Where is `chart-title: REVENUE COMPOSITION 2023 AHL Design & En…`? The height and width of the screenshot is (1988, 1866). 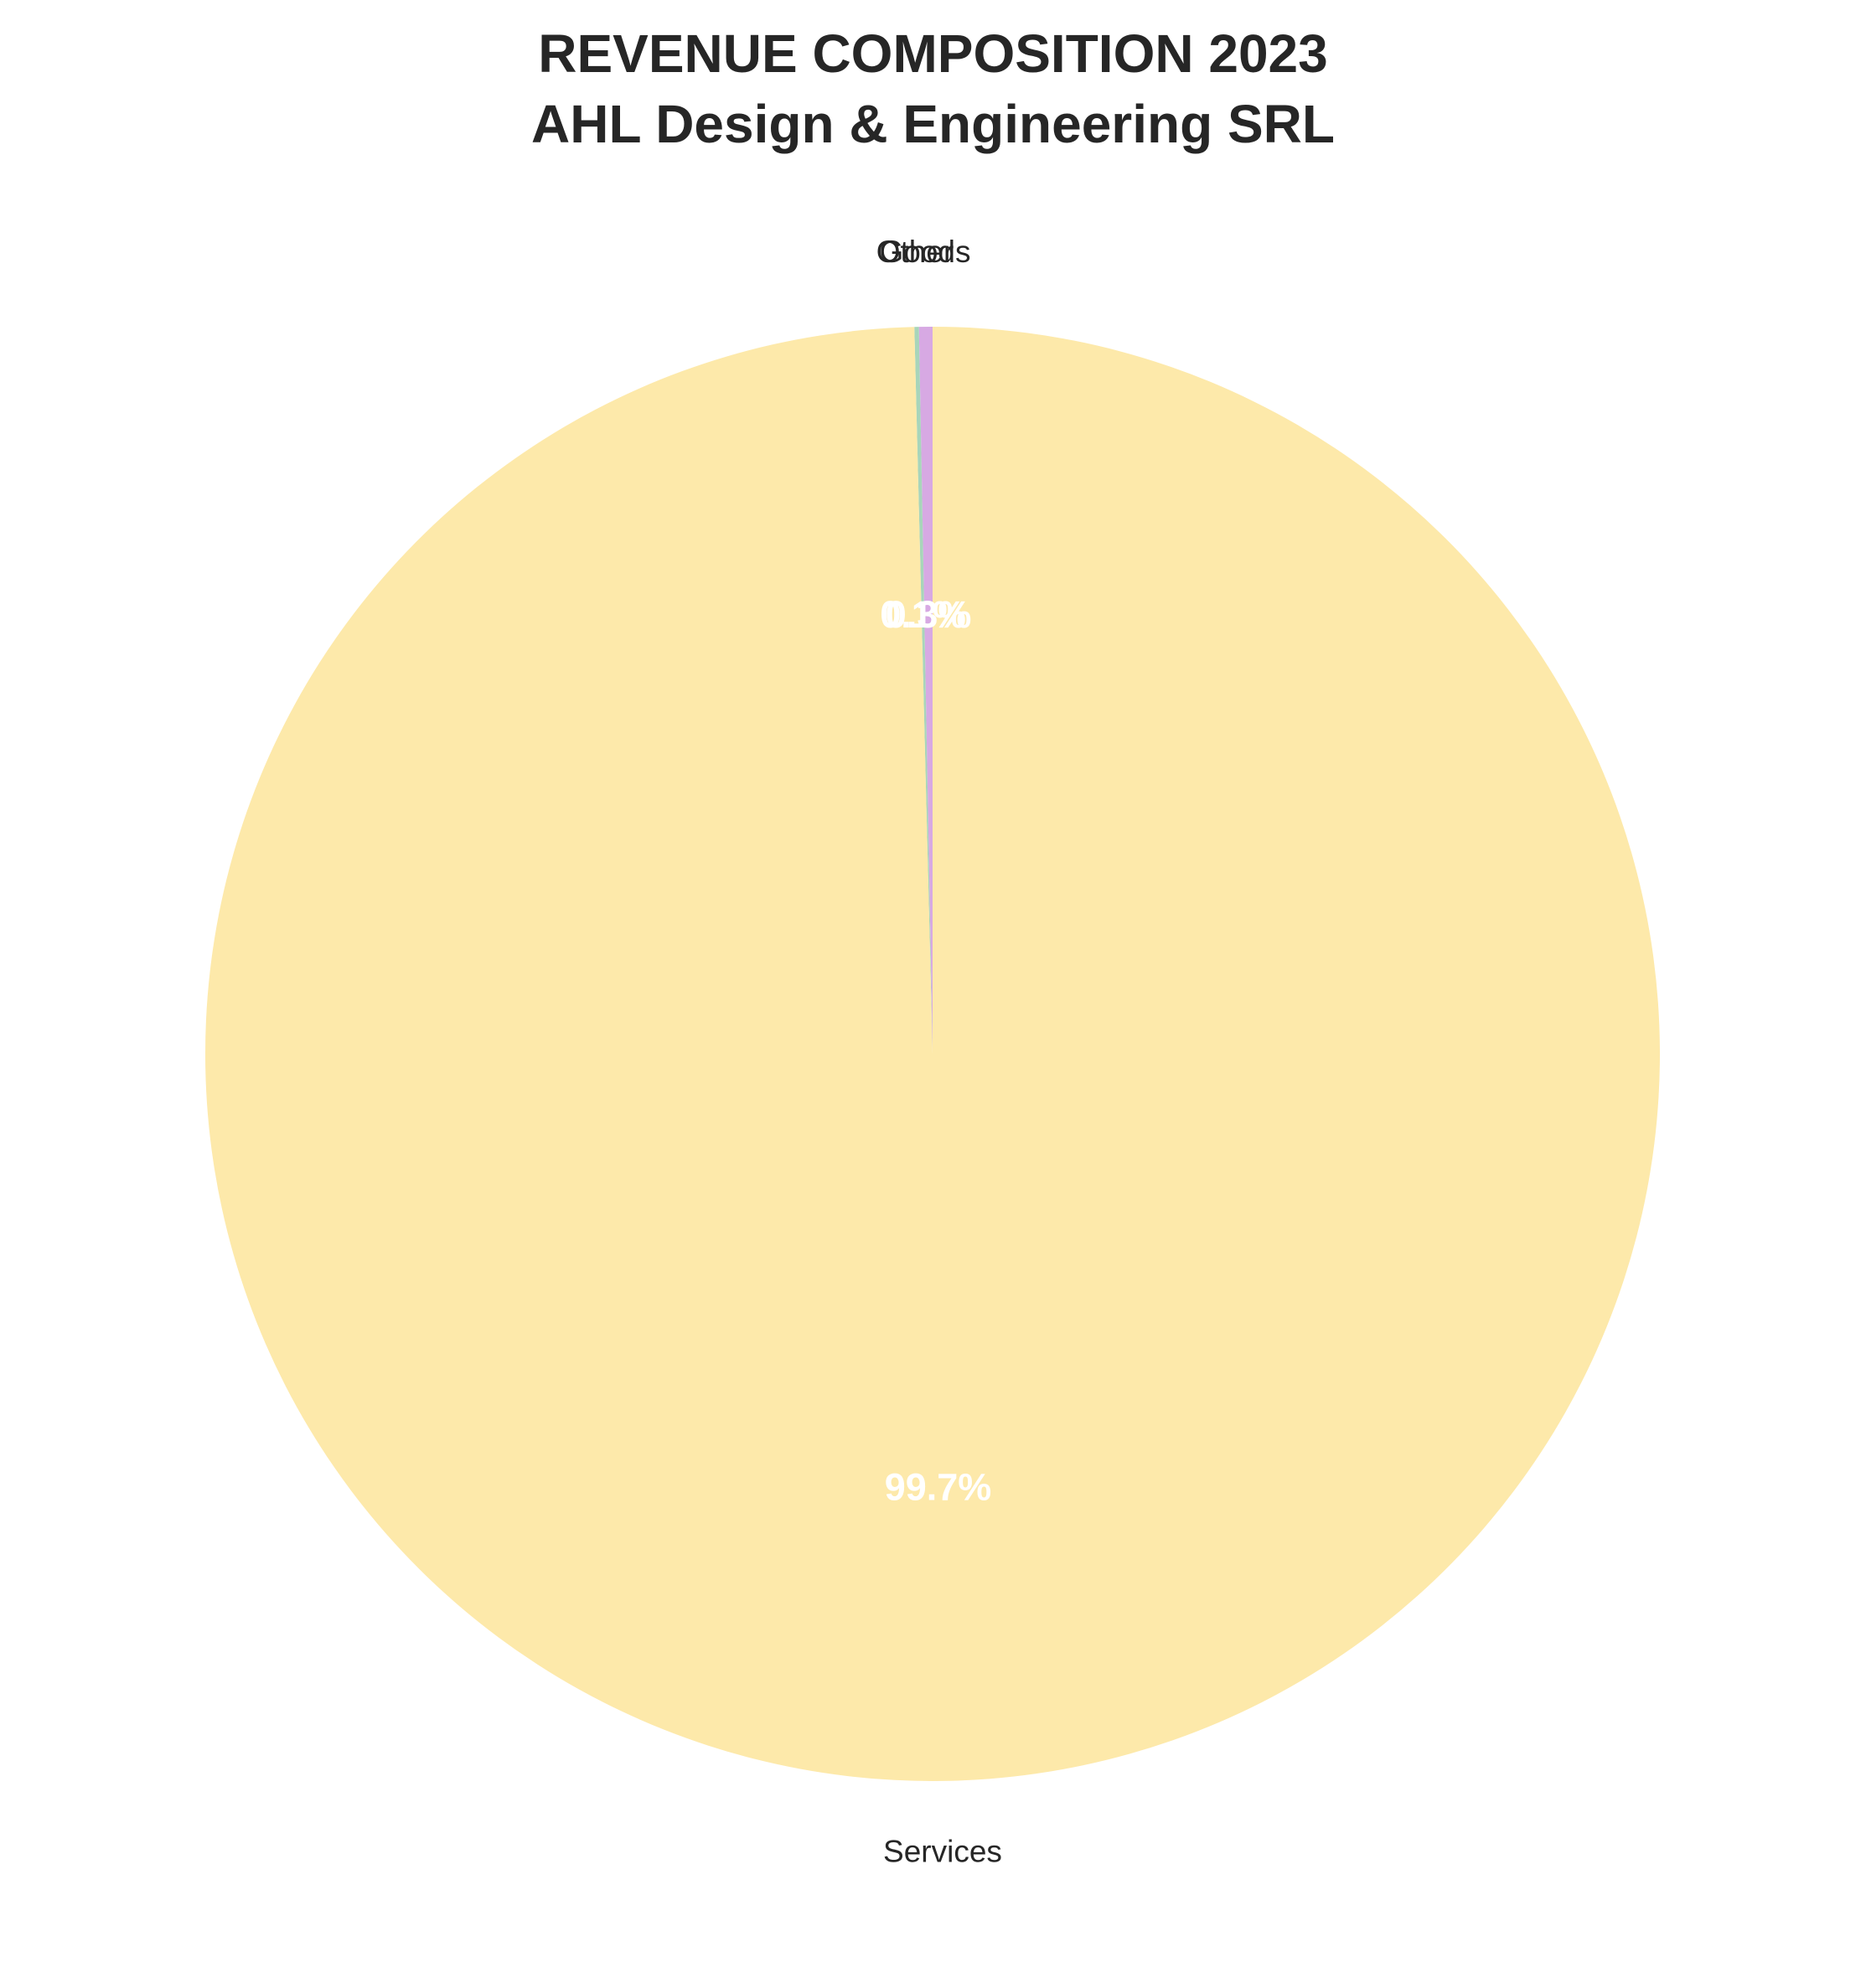 chart-title: REVENUE COMPOSITION 2023 AHL Design & En… is located at coordinates (933, 88).